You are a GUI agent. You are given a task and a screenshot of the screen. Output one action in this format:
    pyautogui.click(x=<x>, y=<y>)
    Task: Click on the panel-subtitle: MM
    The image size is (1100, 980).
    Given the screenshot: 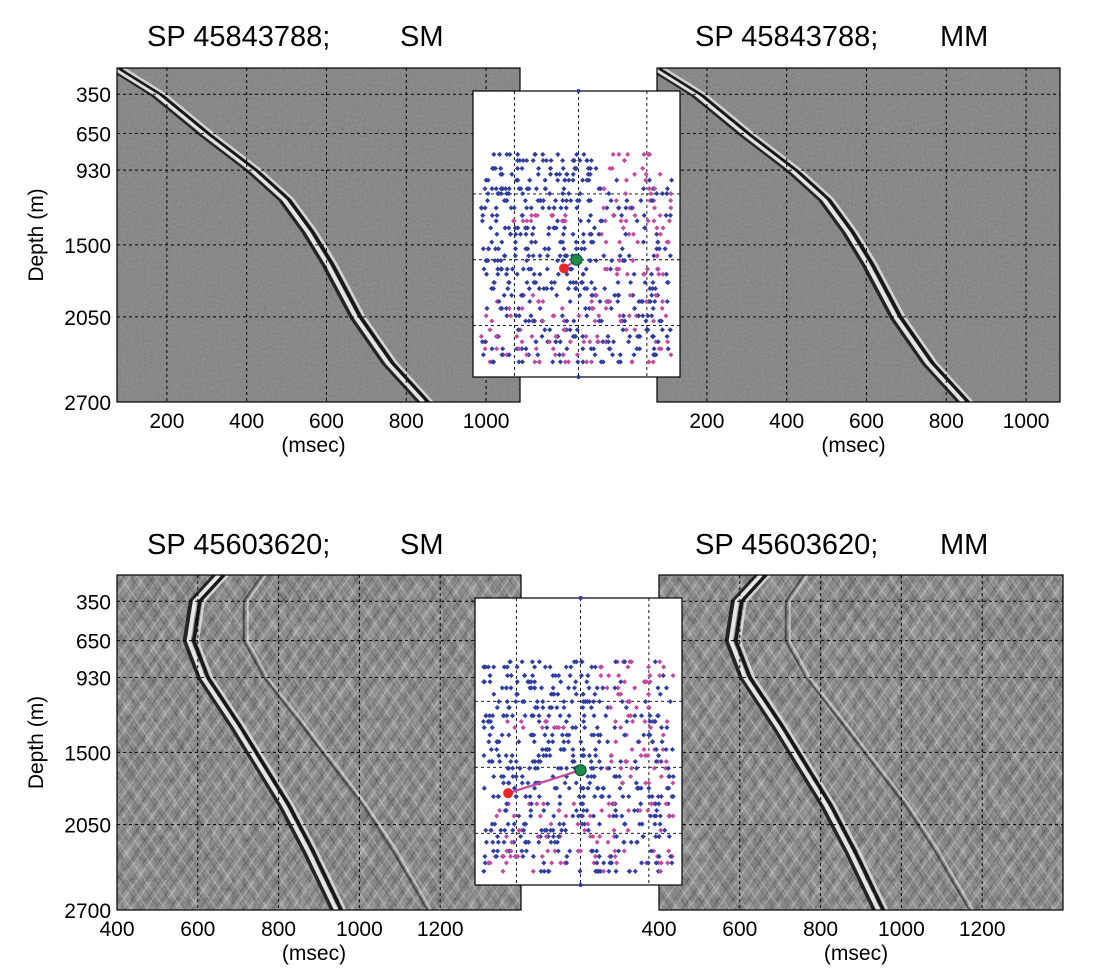 What is the action you would take?
    pyautogui.click(x=964, y=37)
    